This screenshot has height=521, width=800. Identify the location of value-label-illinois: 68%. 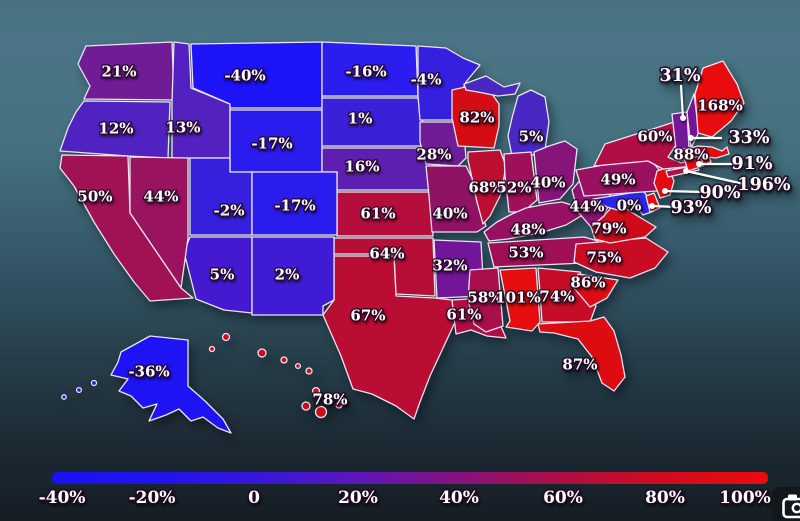
(485, 188).